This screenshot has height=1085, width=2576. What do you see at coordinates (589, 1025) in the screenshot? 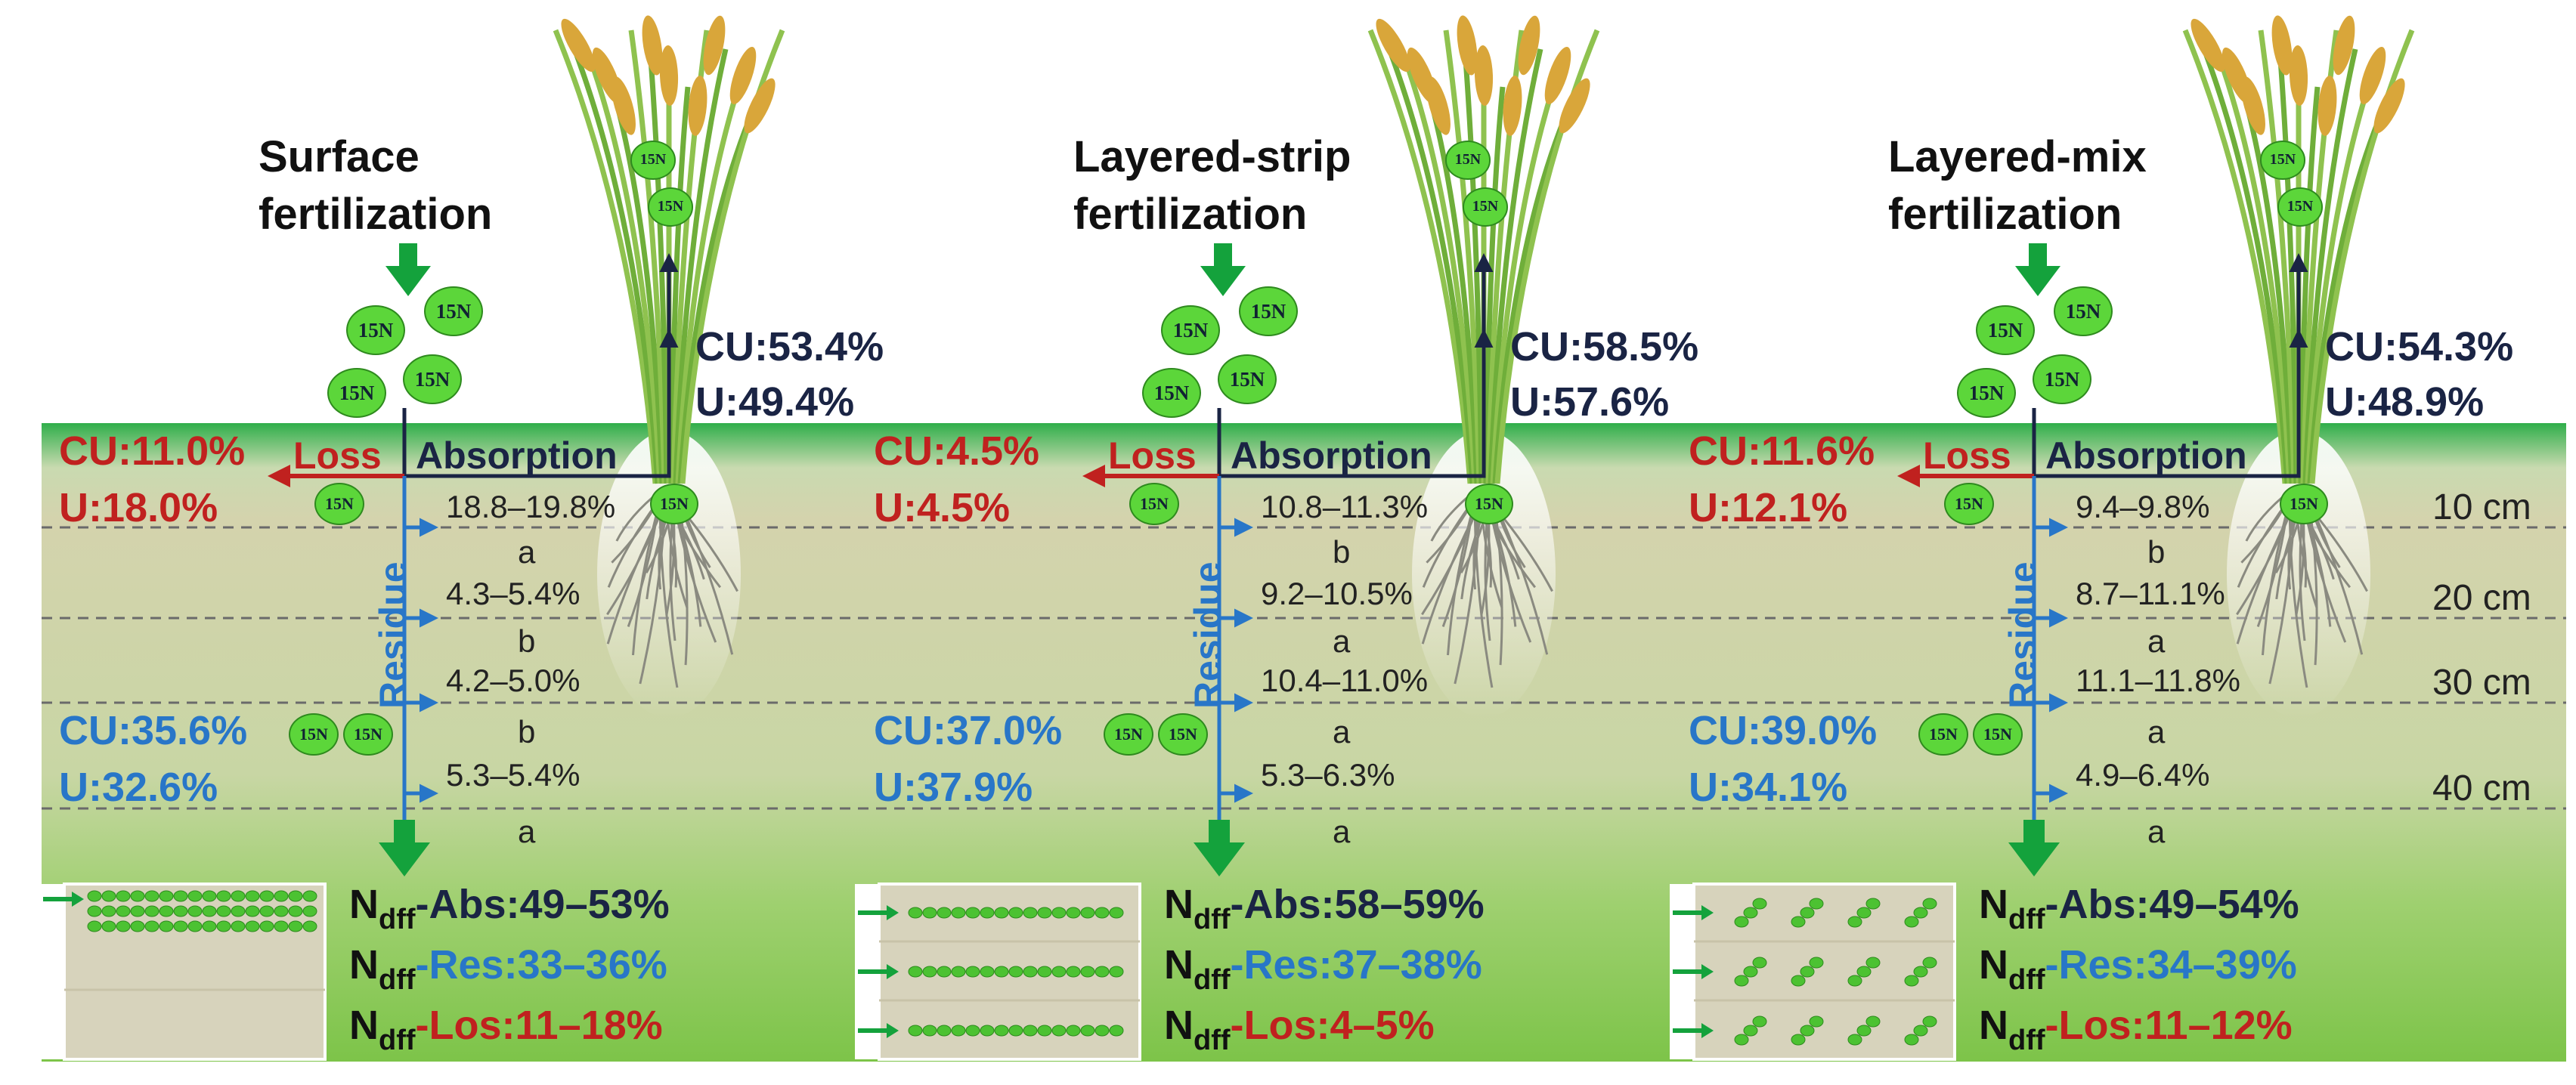
I see `ndff-los-value: 11–18%` at bounding box center [589, 1025].